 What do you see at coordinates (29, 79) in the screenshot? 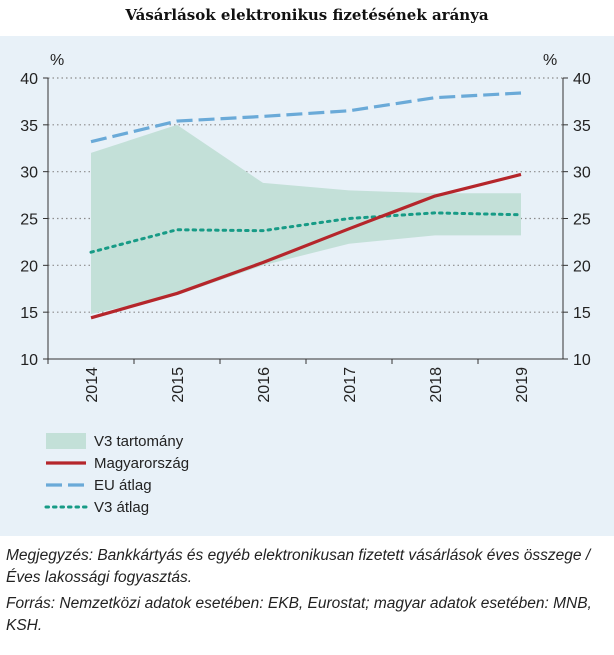
I see `ytick-label-left-40: 40` at bounding box center [29, 79].